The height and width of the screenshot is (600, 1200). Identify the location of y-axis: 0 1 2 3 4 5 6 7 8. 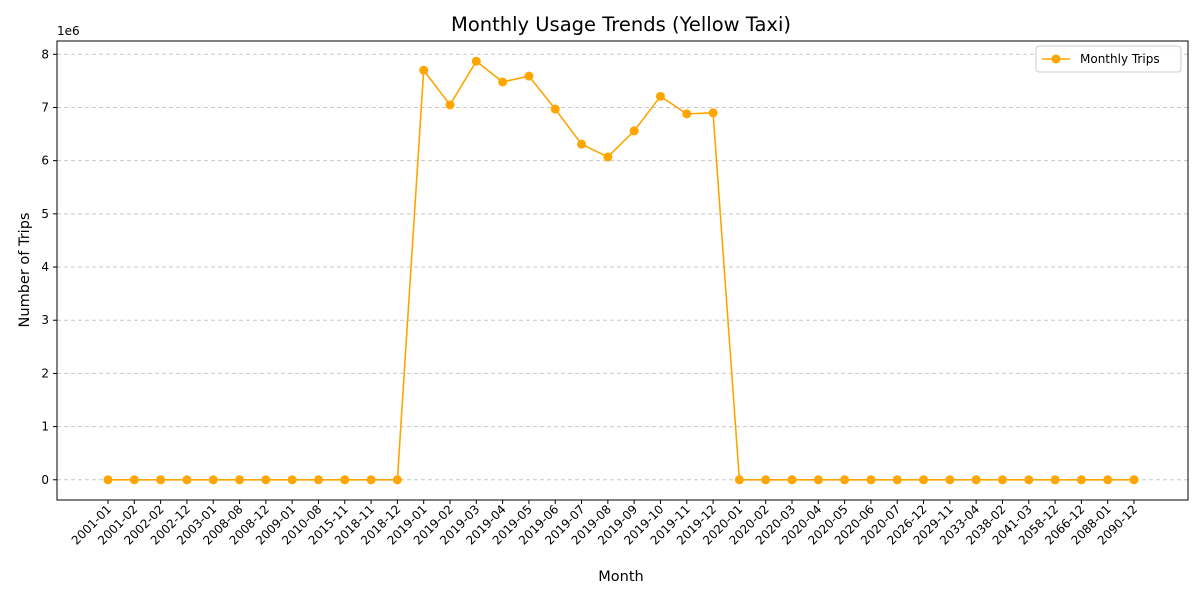
(49, 267).